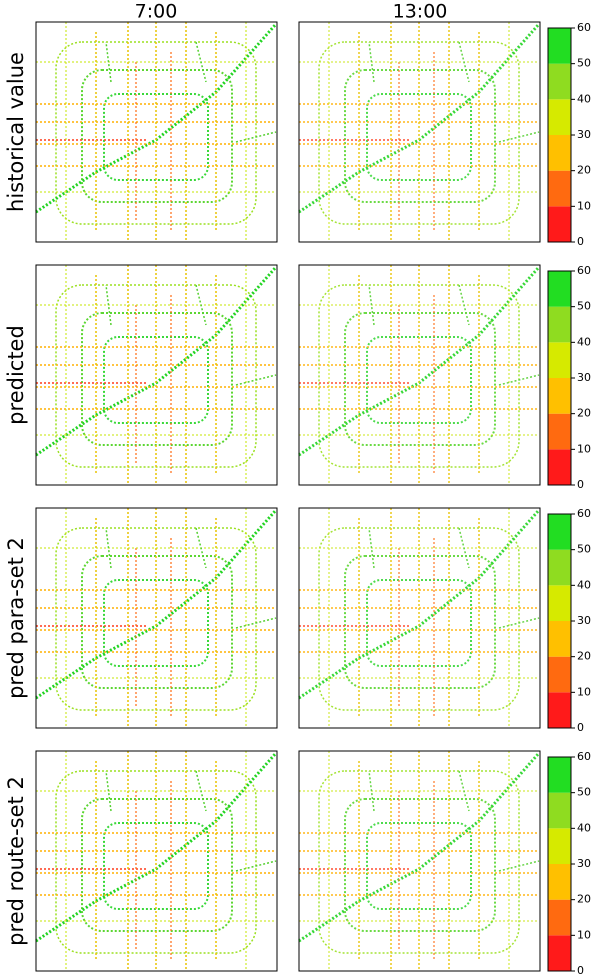 This screenshot has height=976, width=593. What do you see at coordinates (16, 132) in the screenshot?
I see `row-label: historical value` at bounding box center [16, 132].